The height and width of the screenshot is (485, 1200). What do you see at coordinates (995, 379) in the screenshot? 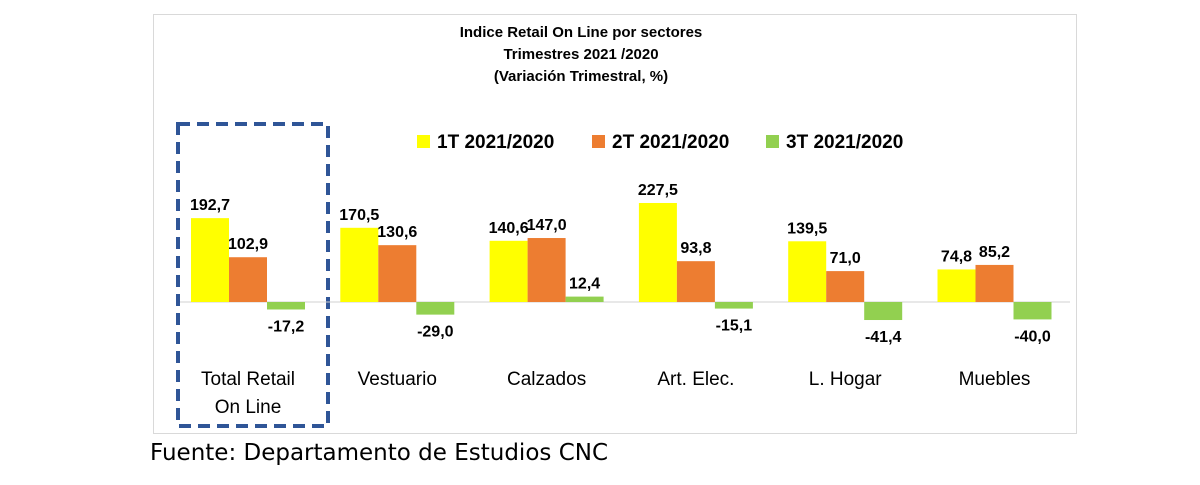
I see `category-label-6: Muebles` at bounding box center [995, 379].